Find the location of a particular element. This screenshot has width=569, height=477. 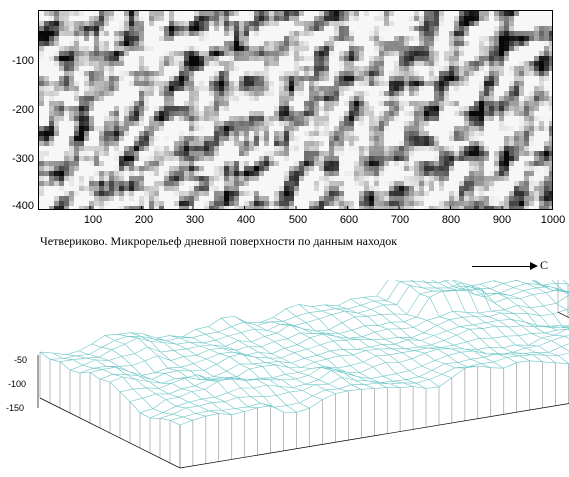

x-tick-label: 100 is located at coordinates (93, 220).